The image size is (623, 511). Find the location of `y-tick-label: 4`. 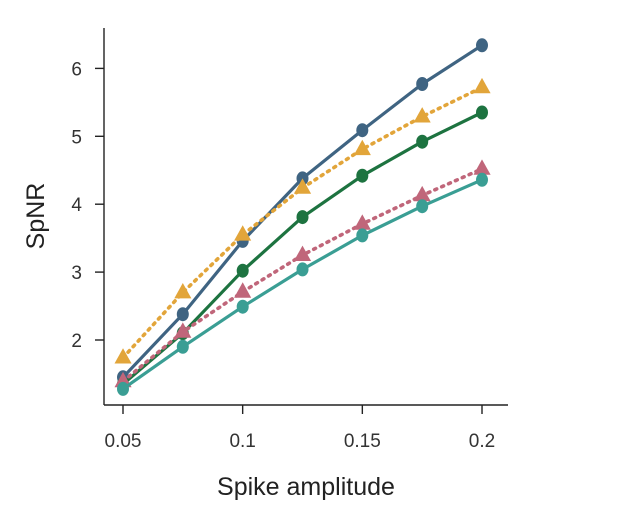

y-tick-label: 4 is located at coordinates (76, 205).